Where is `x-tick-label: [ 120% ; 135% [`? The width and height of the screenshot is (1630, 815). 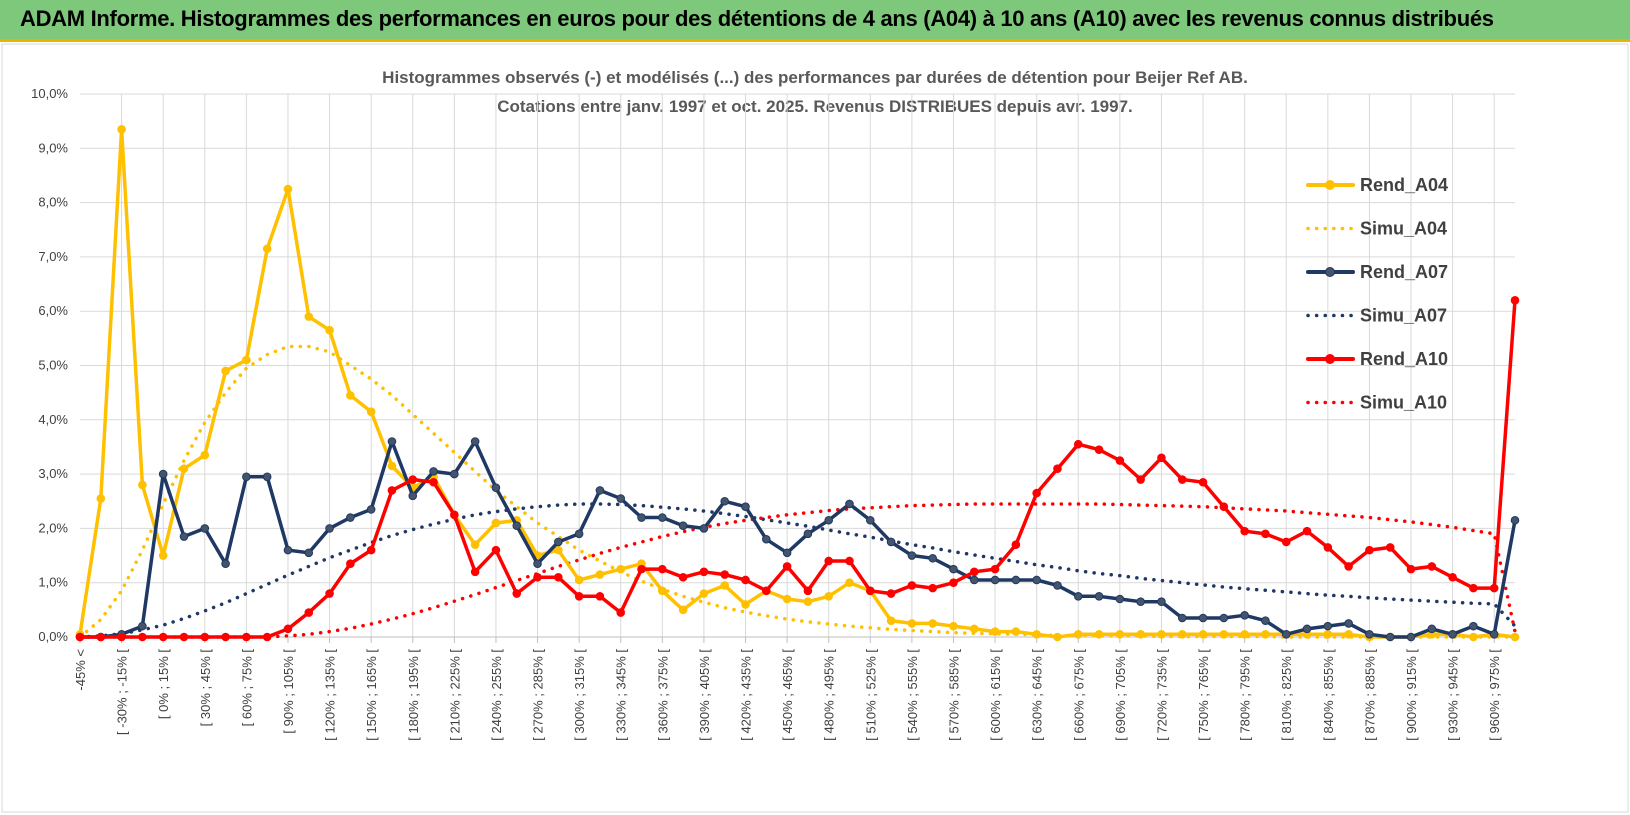 x-tick-label: [ 120% ; 135% [ is located at coordinates (330, 695).